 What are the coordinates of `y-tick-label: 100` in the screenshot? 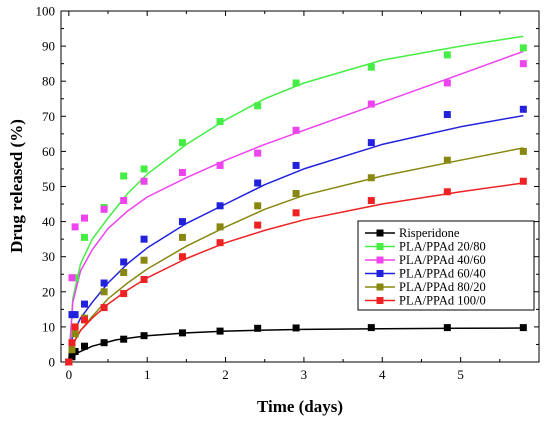 It's located at (46, 11).